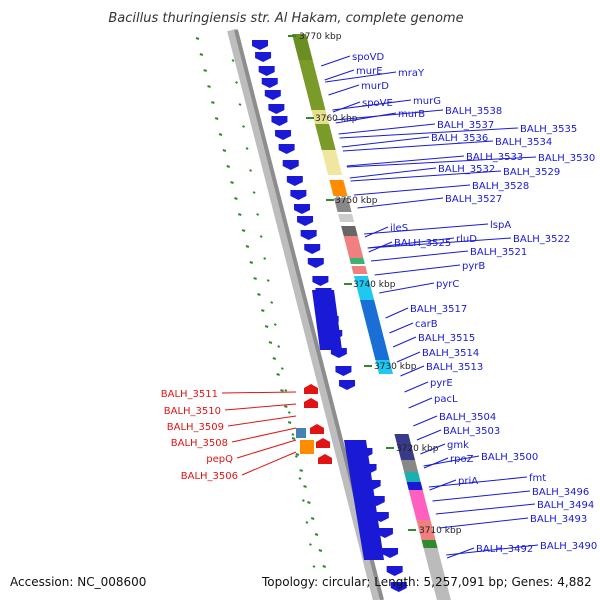  I want to click on accession-text: Accession: NC_008600, so click(78, 582).